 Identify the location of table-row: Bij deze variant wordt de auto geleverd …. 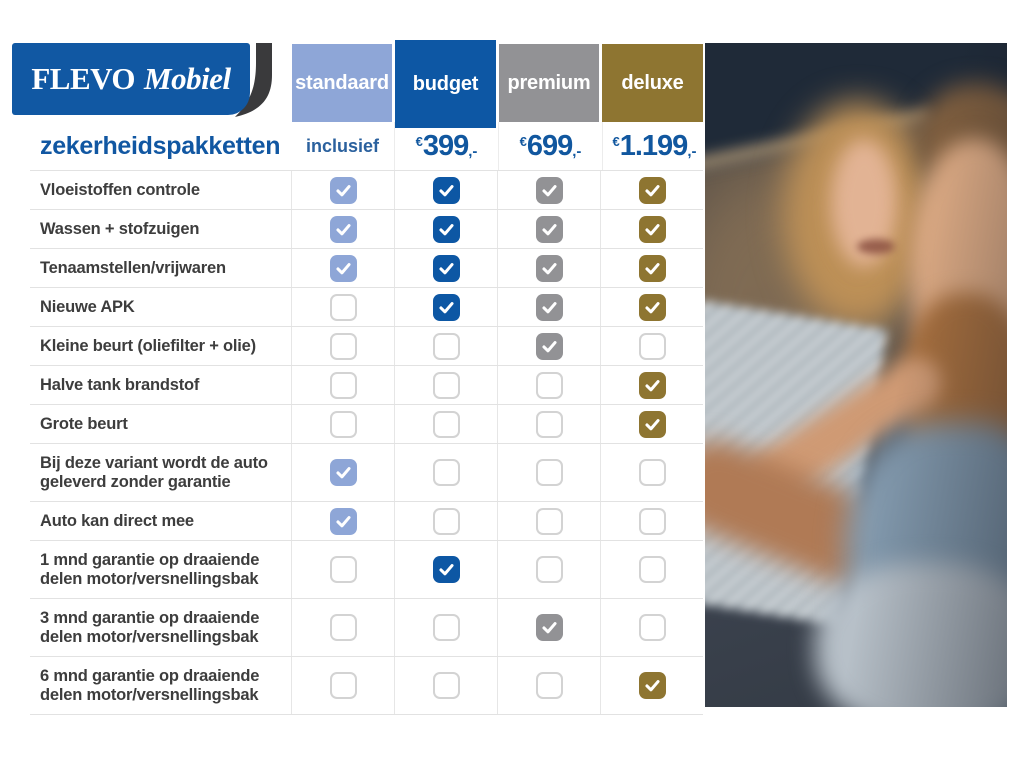
(366, 473).